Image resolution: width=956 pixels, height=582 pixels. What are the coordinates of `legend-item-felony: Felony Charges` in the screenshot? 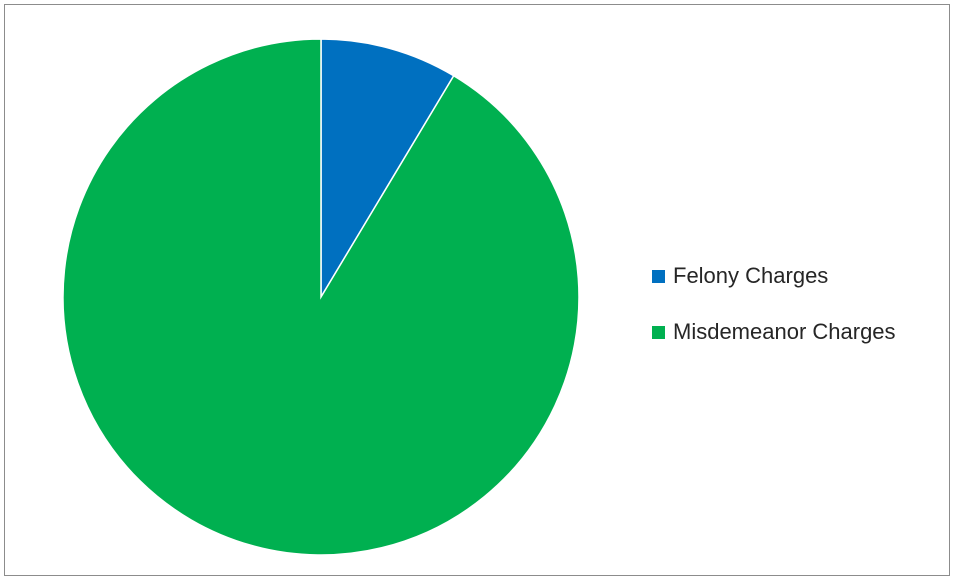 It's located at (774, 276).